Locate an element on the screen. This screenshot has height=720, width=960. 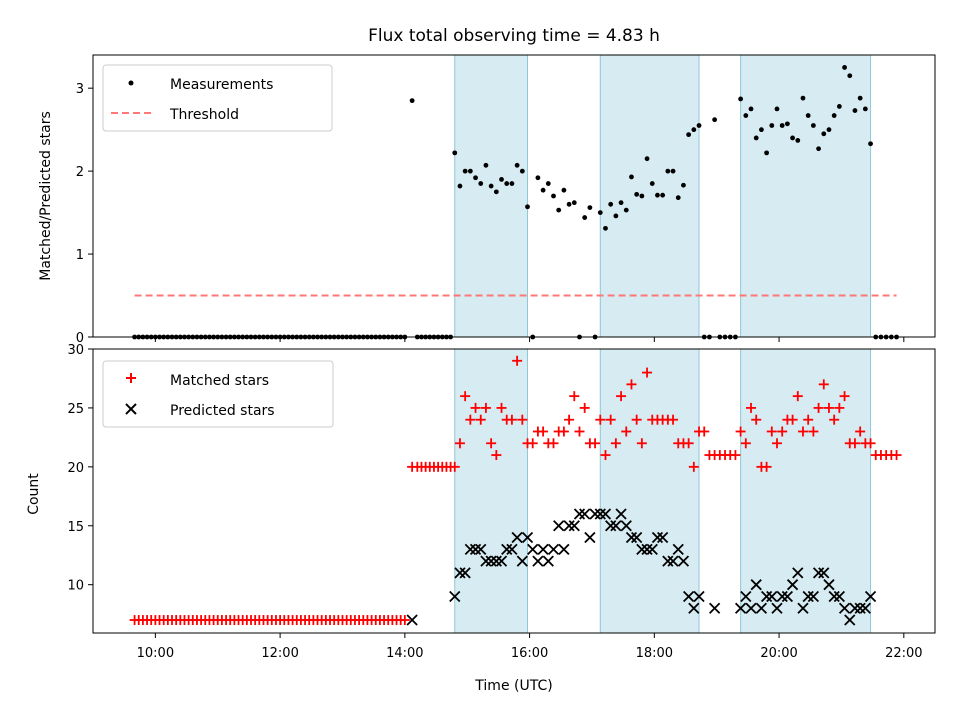
x-axis-label: Time (UTC) is located at coordinates (513, 686).